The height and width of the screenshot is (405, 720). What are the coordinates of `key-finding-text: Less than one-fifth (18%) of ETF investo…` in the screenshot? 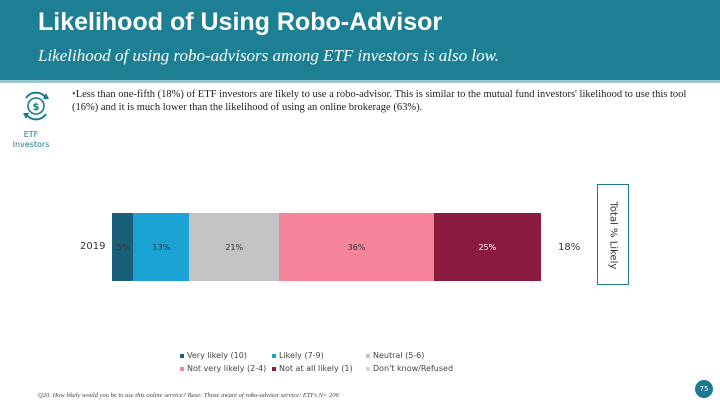 It's located at (379, 101).